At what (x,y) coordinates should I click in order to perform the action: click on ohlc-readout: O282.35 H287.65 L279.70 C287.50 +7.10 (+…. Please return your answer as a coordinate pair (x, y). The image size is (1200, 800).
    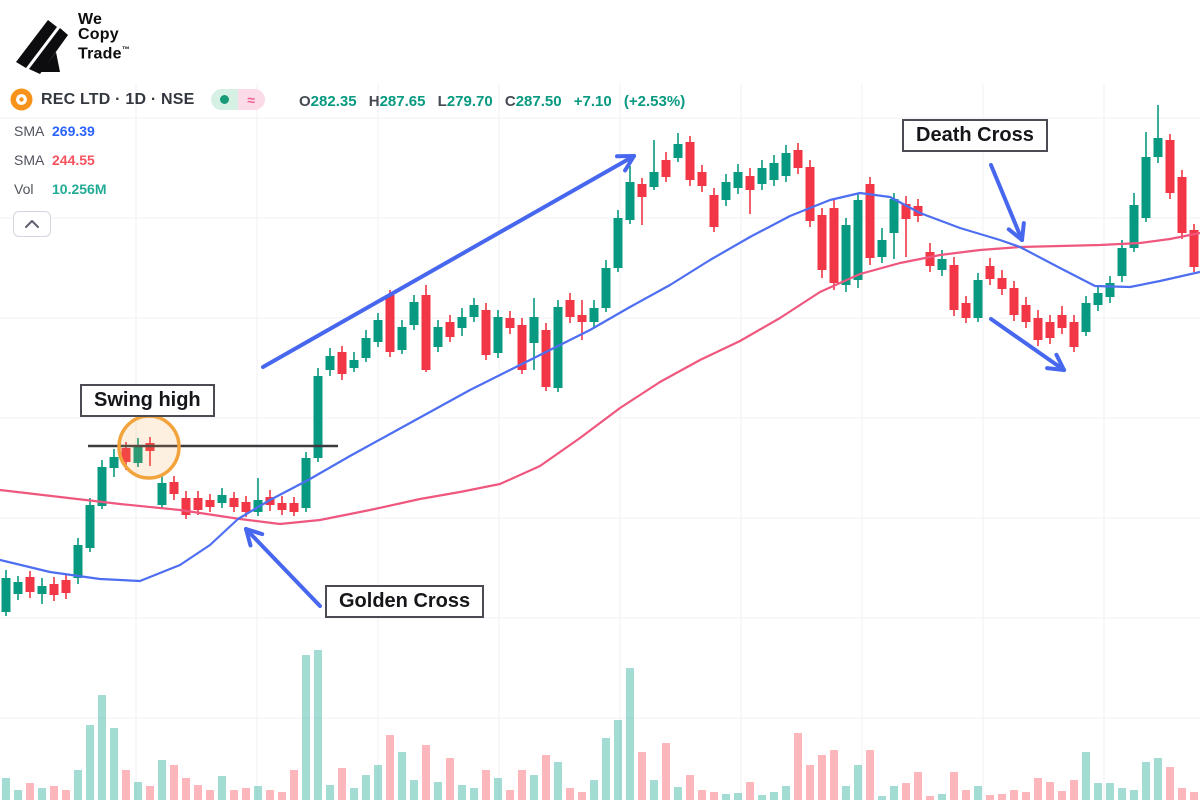
    Looking at the image, I should click on (492, 101).